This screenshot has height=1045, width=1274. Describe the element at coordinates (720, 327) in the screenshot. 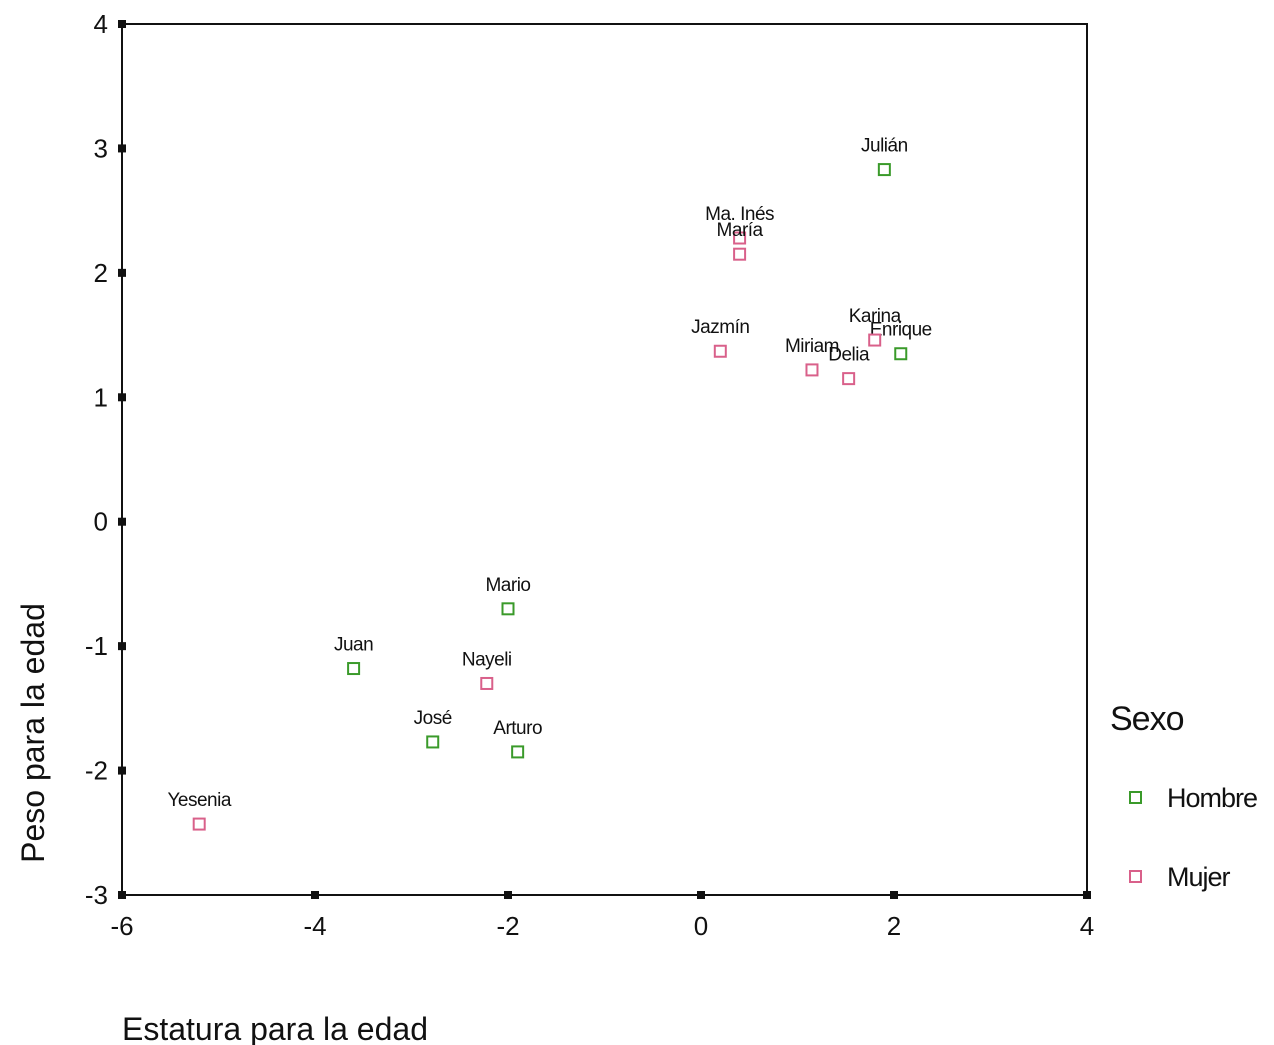

I see `data-point-label: Jazmín` at that location.